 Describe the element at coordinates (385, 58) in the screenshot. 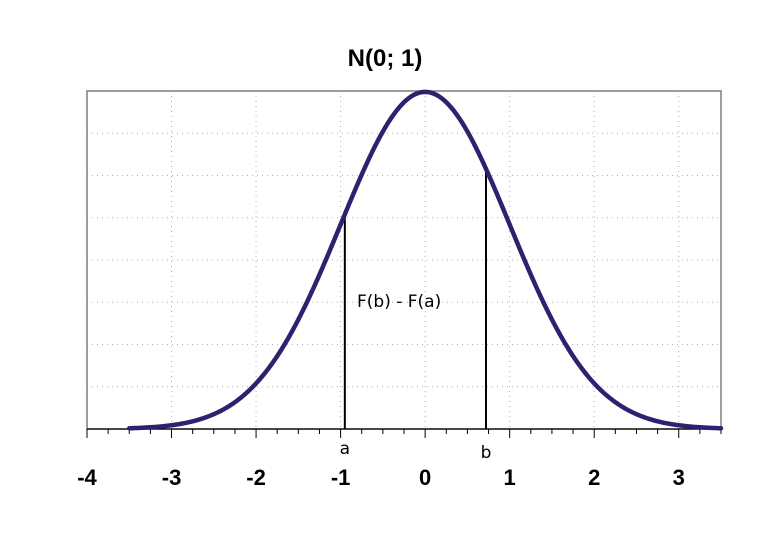

I see `chart-title: N(0; 1)` at that location.